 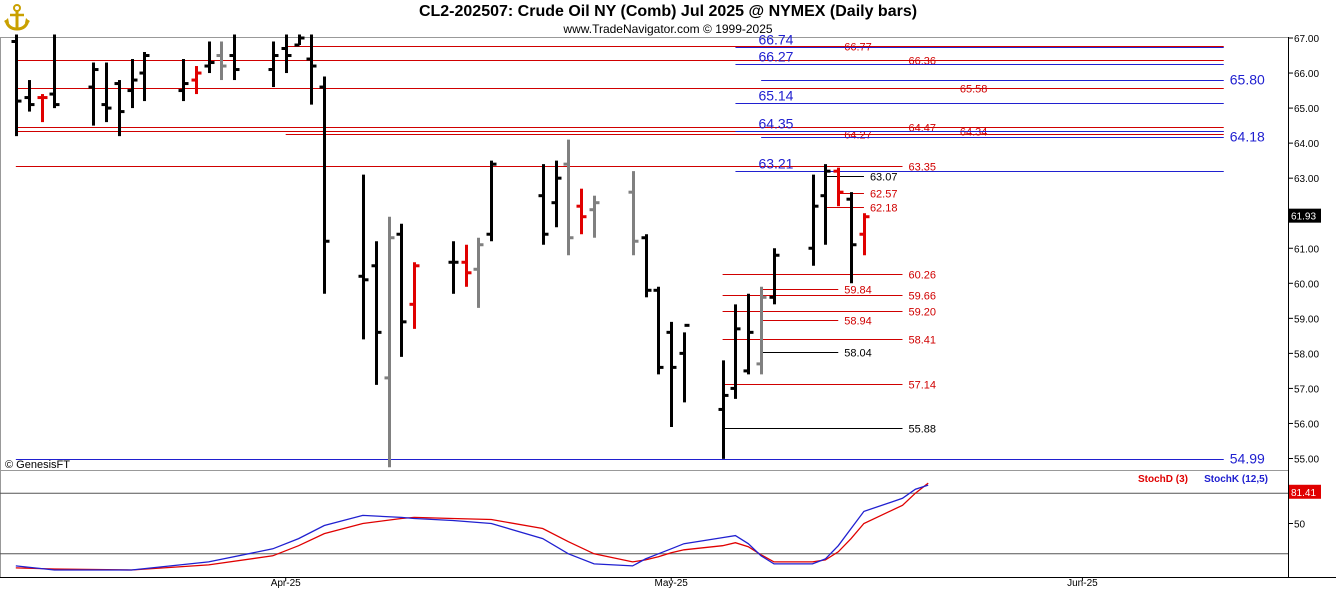 What do you see at coordinates (775, 124) in the screenshot?
I see `level-label: 64.35` at bounding box center [775, 124].